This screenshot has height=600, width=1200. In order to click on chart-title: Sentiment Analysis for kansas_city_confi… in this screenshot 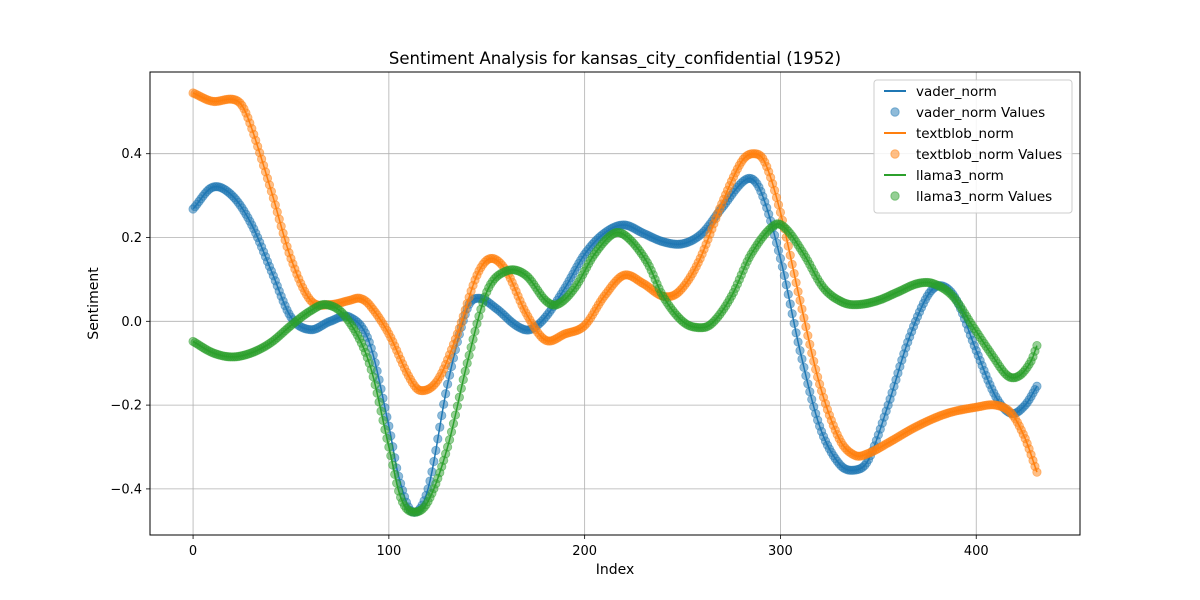, I will do `click(615, 59)`.